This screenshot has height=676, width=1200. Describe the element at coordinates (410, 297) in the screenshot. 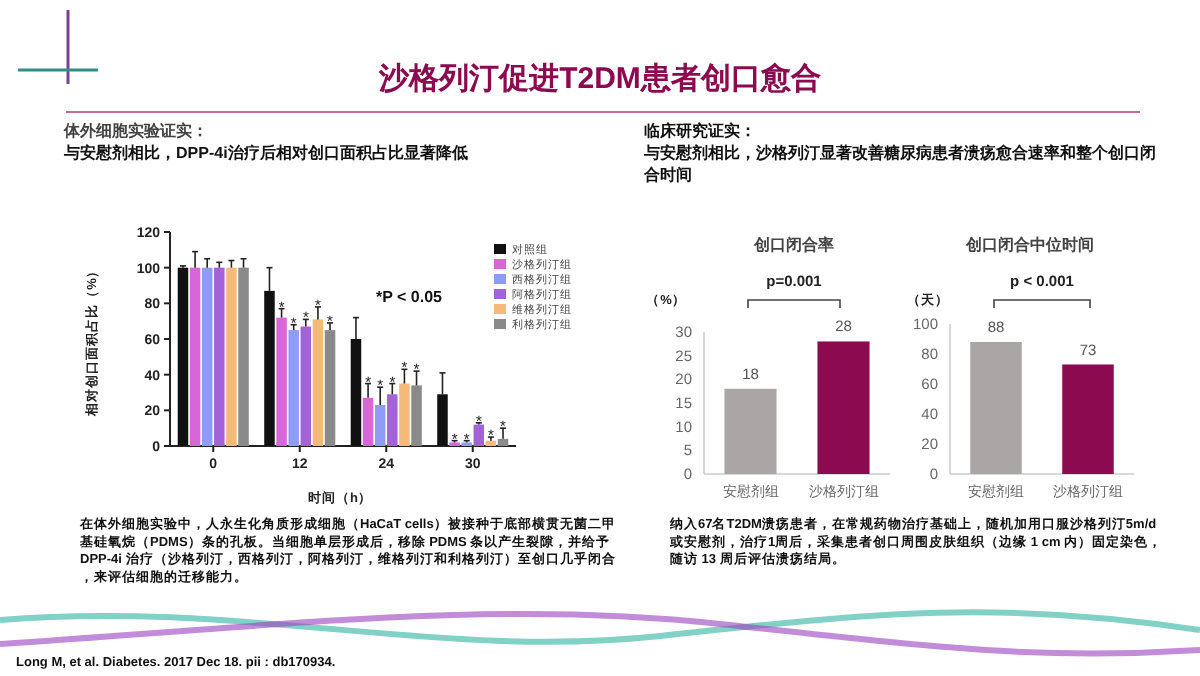

I see `annotation: *P < 0.05` at that location.